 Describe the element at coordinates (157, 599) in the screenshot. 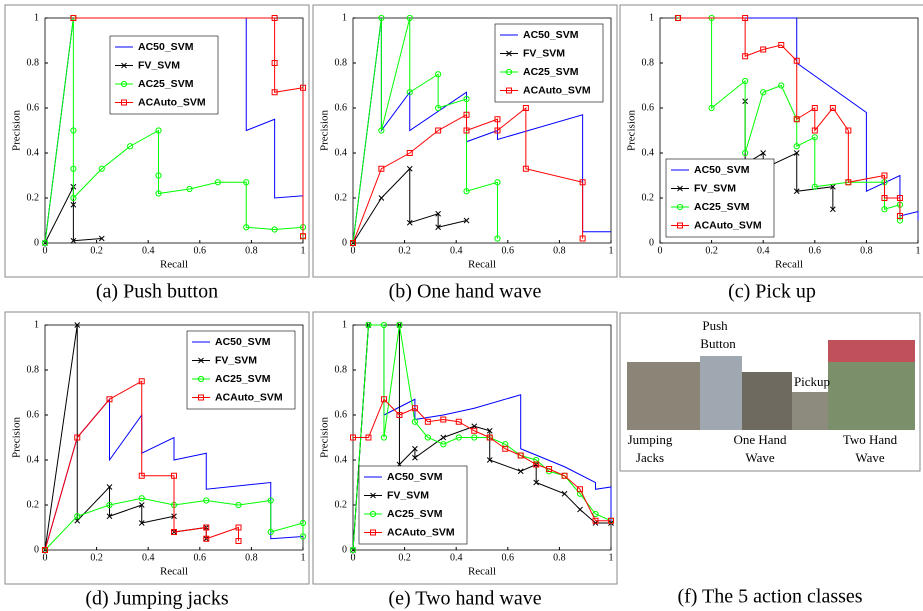

I see `caption: (d) Jumping jacks` at that location.